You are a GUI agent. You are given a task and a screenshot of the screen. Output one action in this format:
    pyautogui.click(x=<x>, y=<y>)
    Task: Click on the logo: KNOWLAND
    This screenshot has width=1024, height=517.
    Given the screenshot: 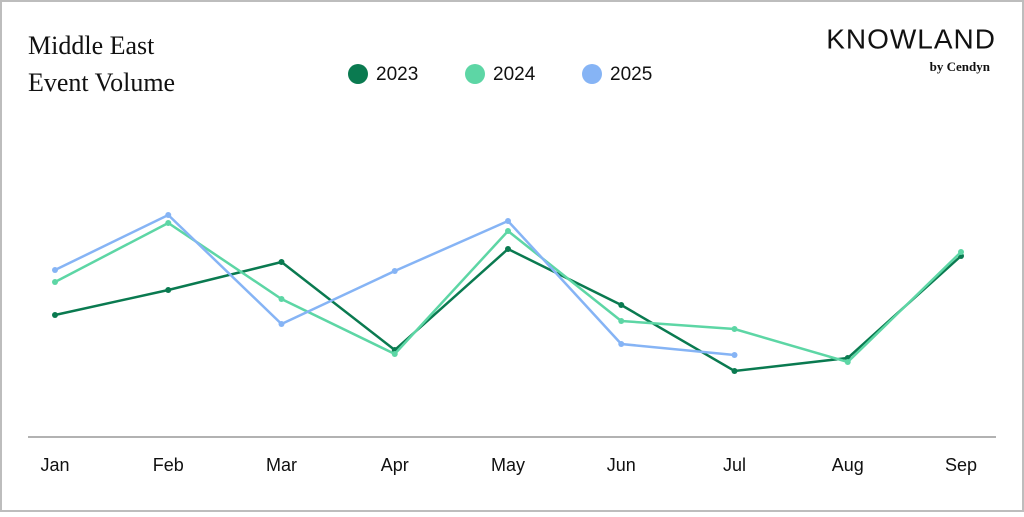 What is the action you would take?
    pyautogui.click(x=911, y=38)
    